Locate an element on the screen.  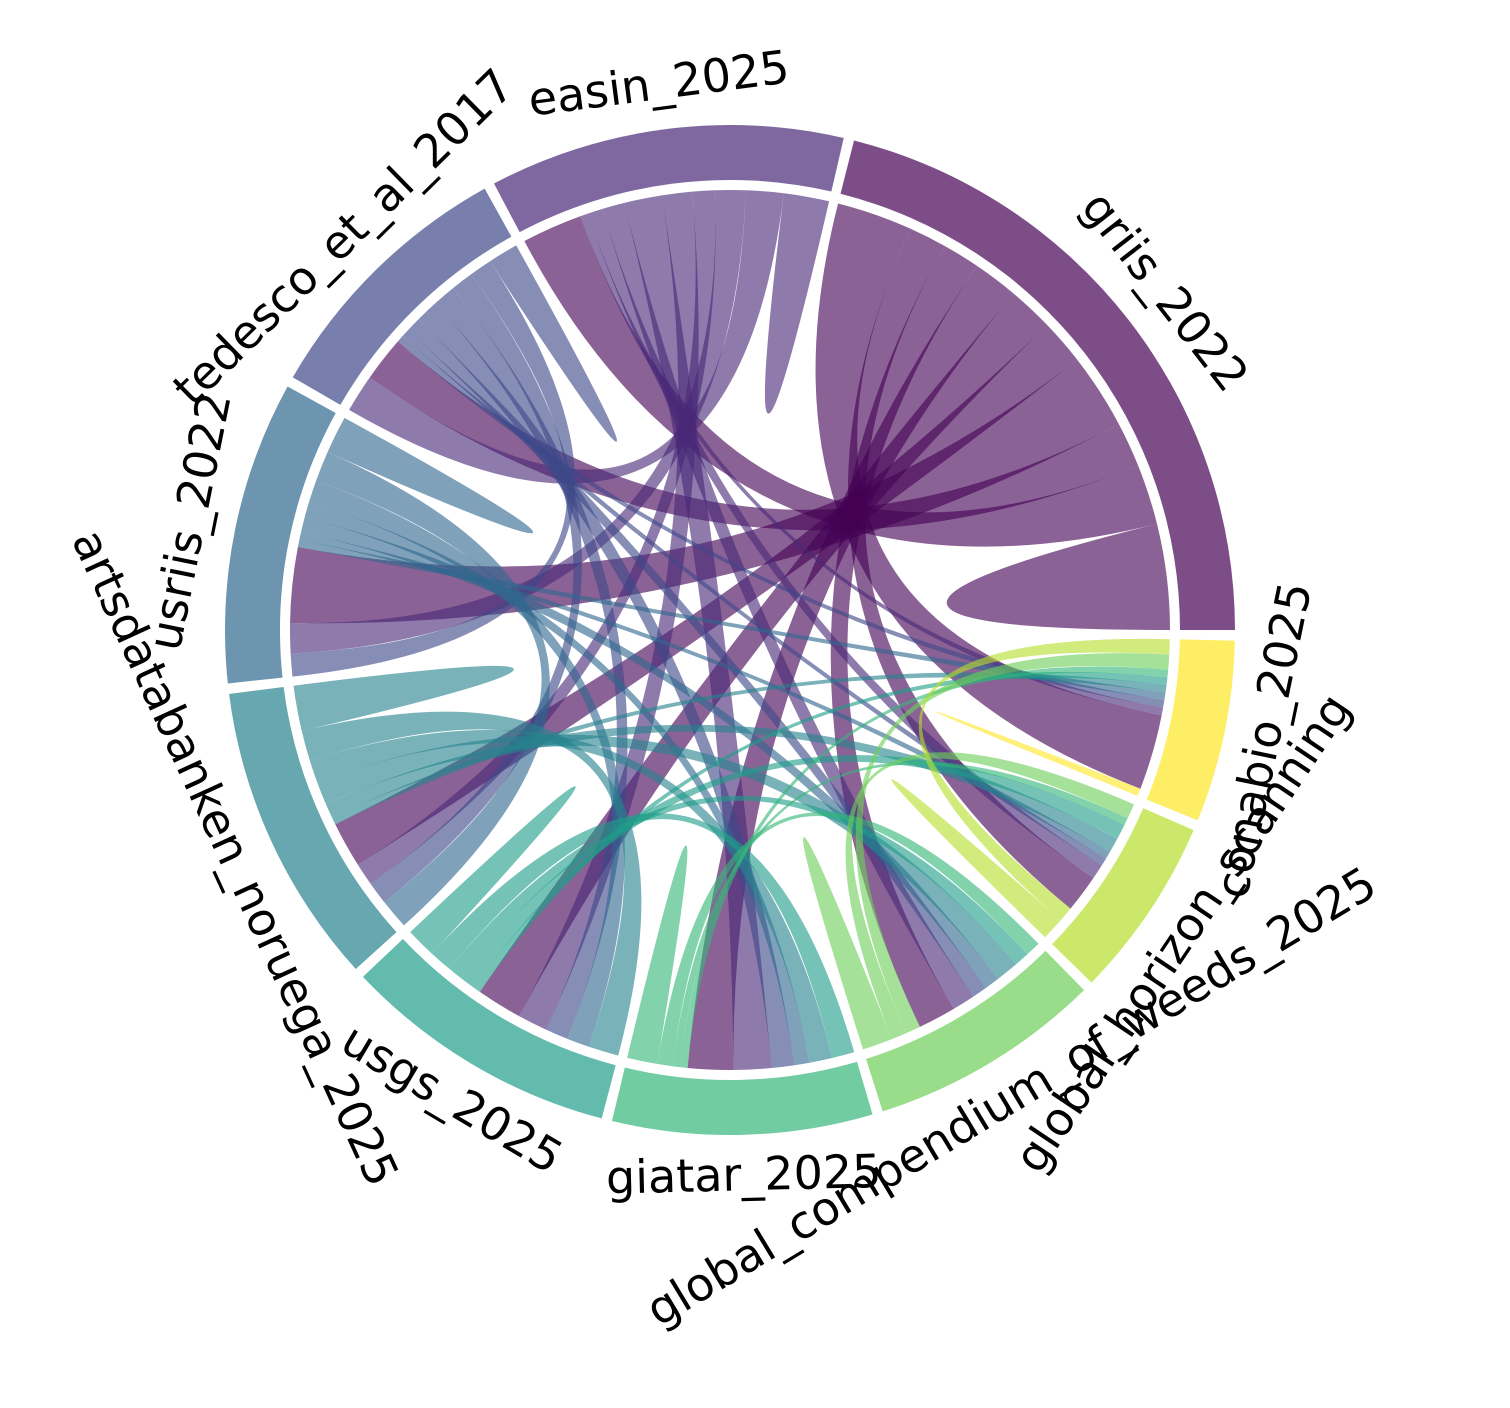
node-label: giatar_2025 is located at coordinates (743, 1174).